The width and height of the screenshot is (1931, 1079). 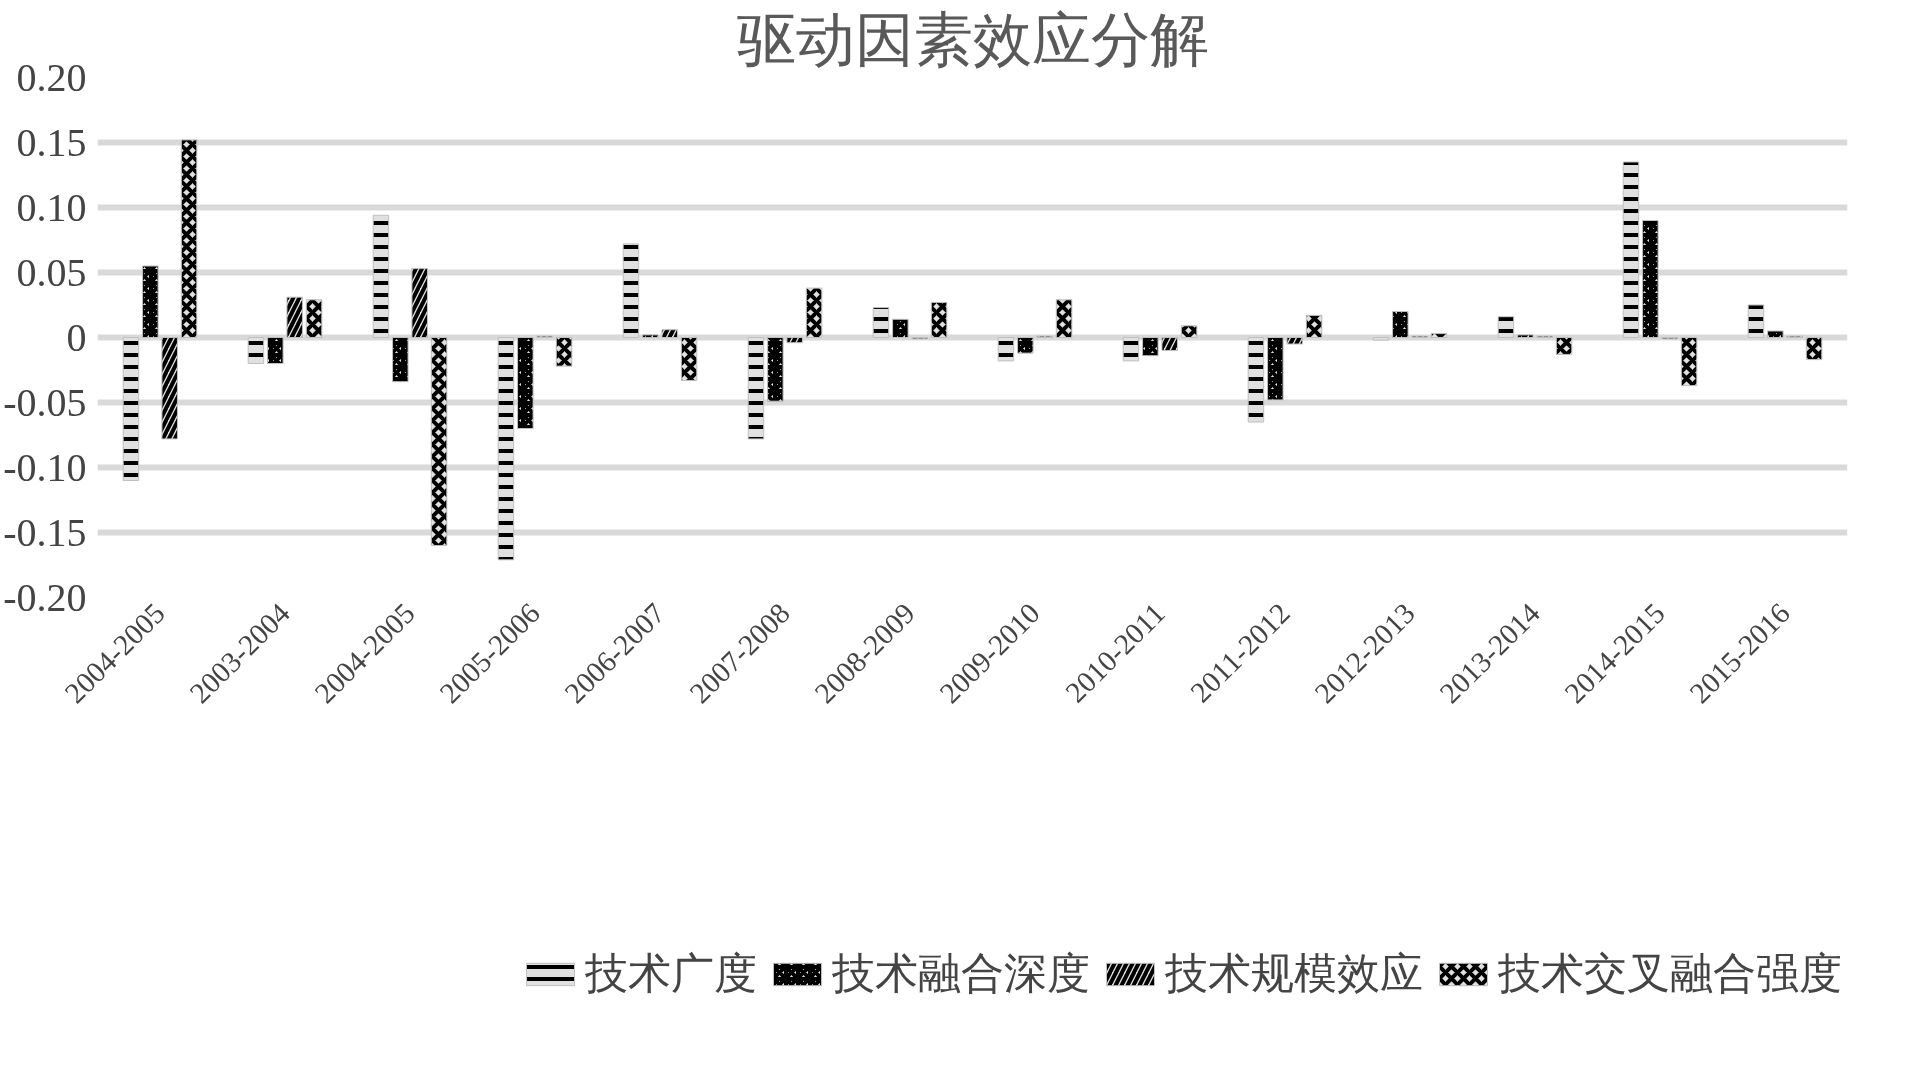 I want to click on y-tick-label: -0.05, so click(x=45, y=402).